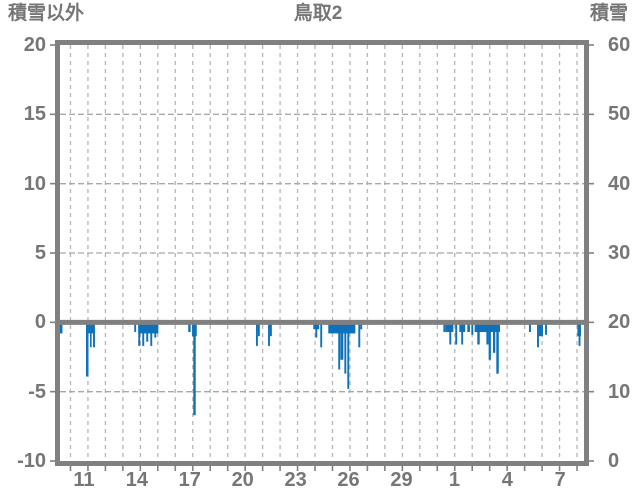 The image size is (636, 501). I want to click on x-axis-label: 14, so click(136, 480).